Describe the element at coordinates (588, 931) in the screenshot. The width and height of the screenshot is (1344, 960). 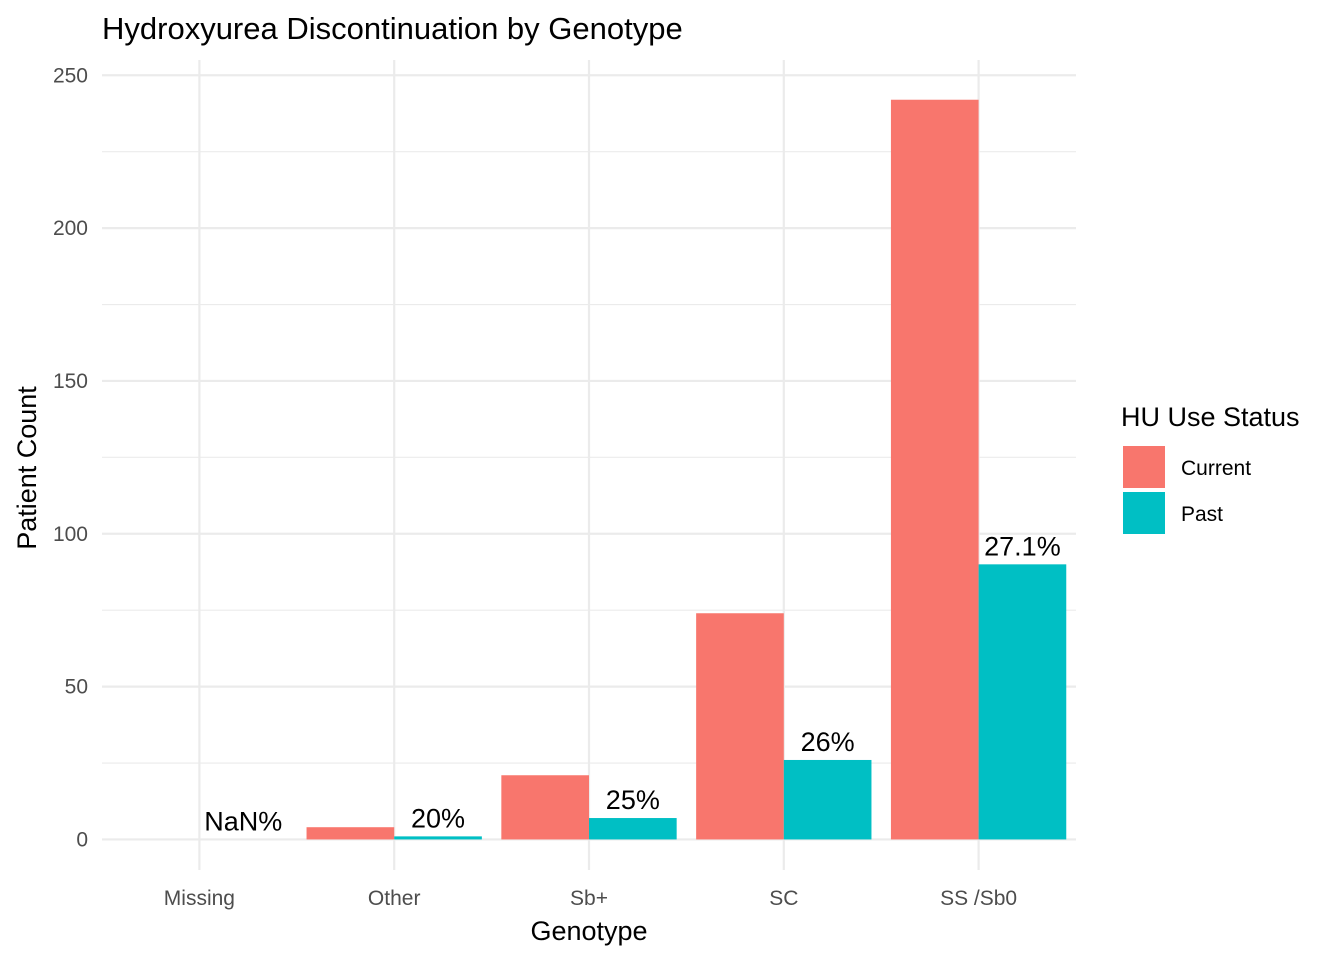
I see `x-axis-title: Genotype` at that location.